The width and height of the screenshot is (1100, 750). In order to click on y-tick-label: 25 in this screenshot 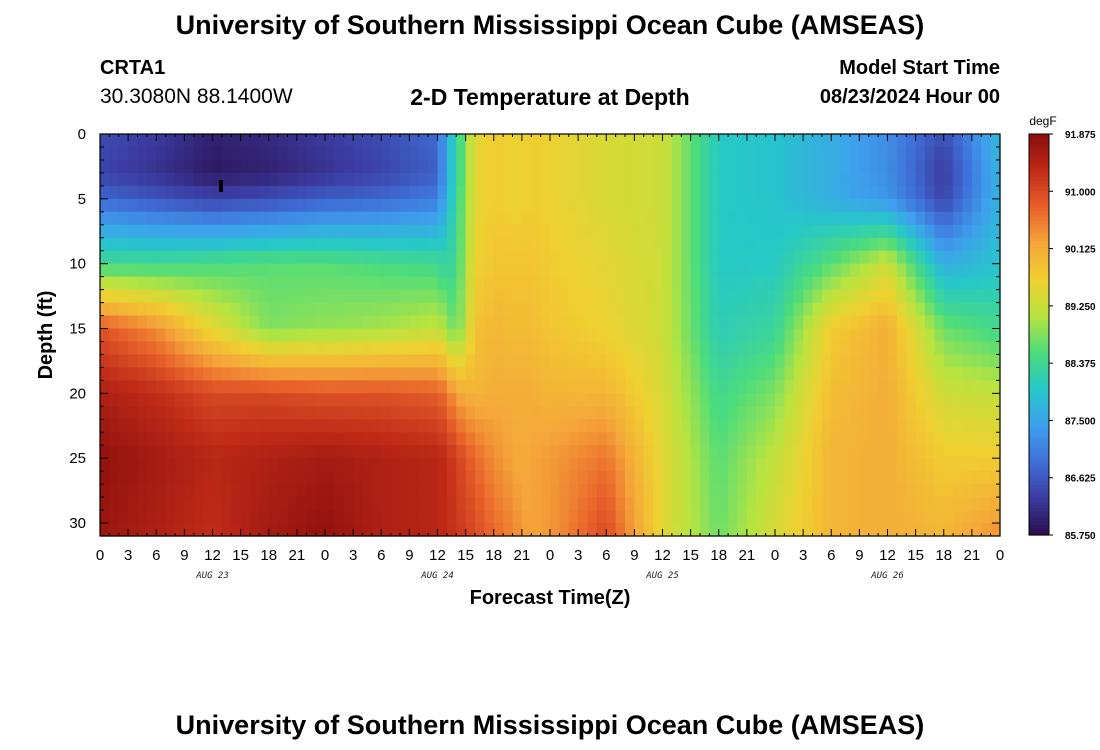, I will do `click(77, 458)`.